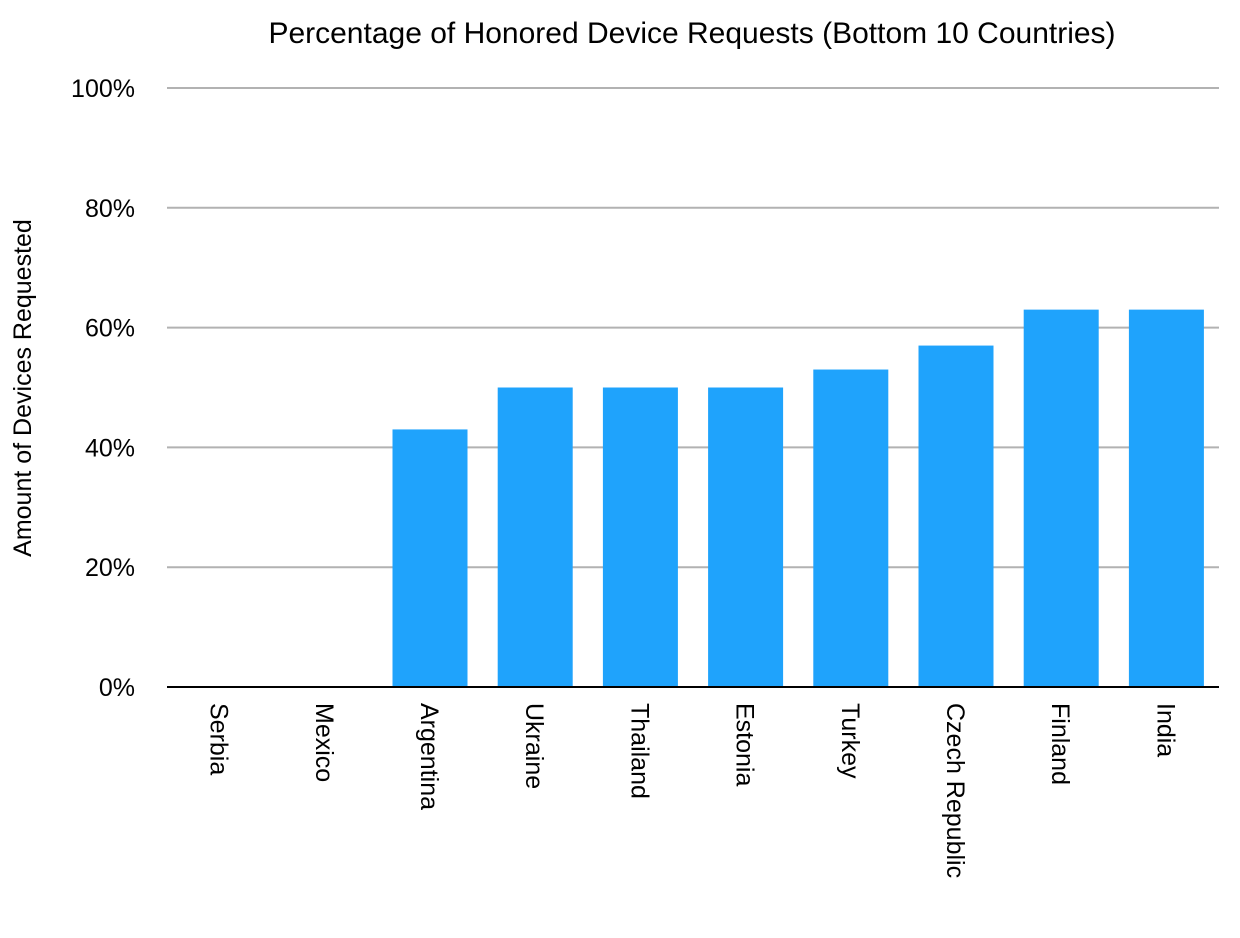  I want to click on bar-thailand, so click(640, 537).